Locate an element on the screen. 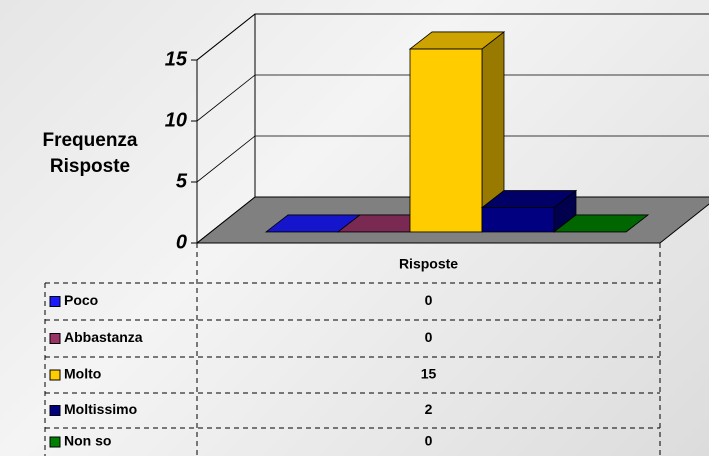  y-tick-label: 5 is located at coordinates (182, 181).